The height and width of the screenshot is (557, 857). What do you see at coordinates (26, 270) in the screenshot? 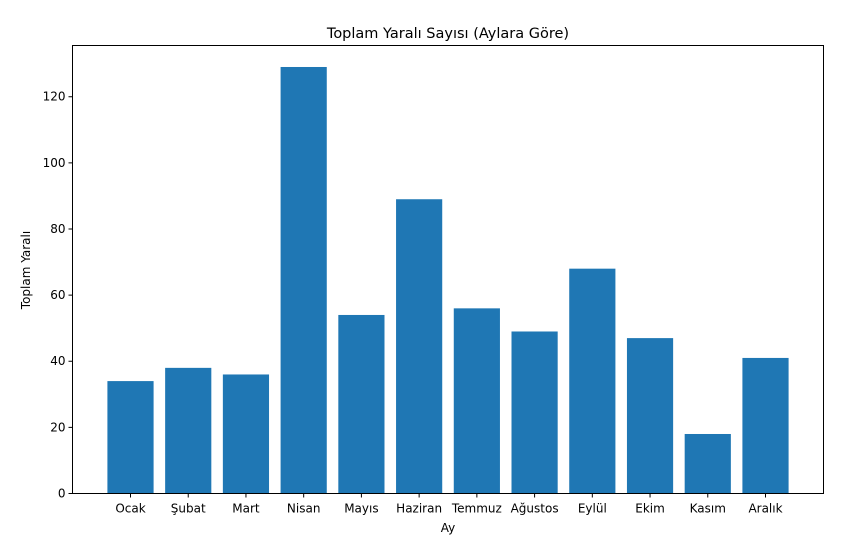
I see `y-axis-label: Toplam Yaralı` at bounding box center [26, 270].